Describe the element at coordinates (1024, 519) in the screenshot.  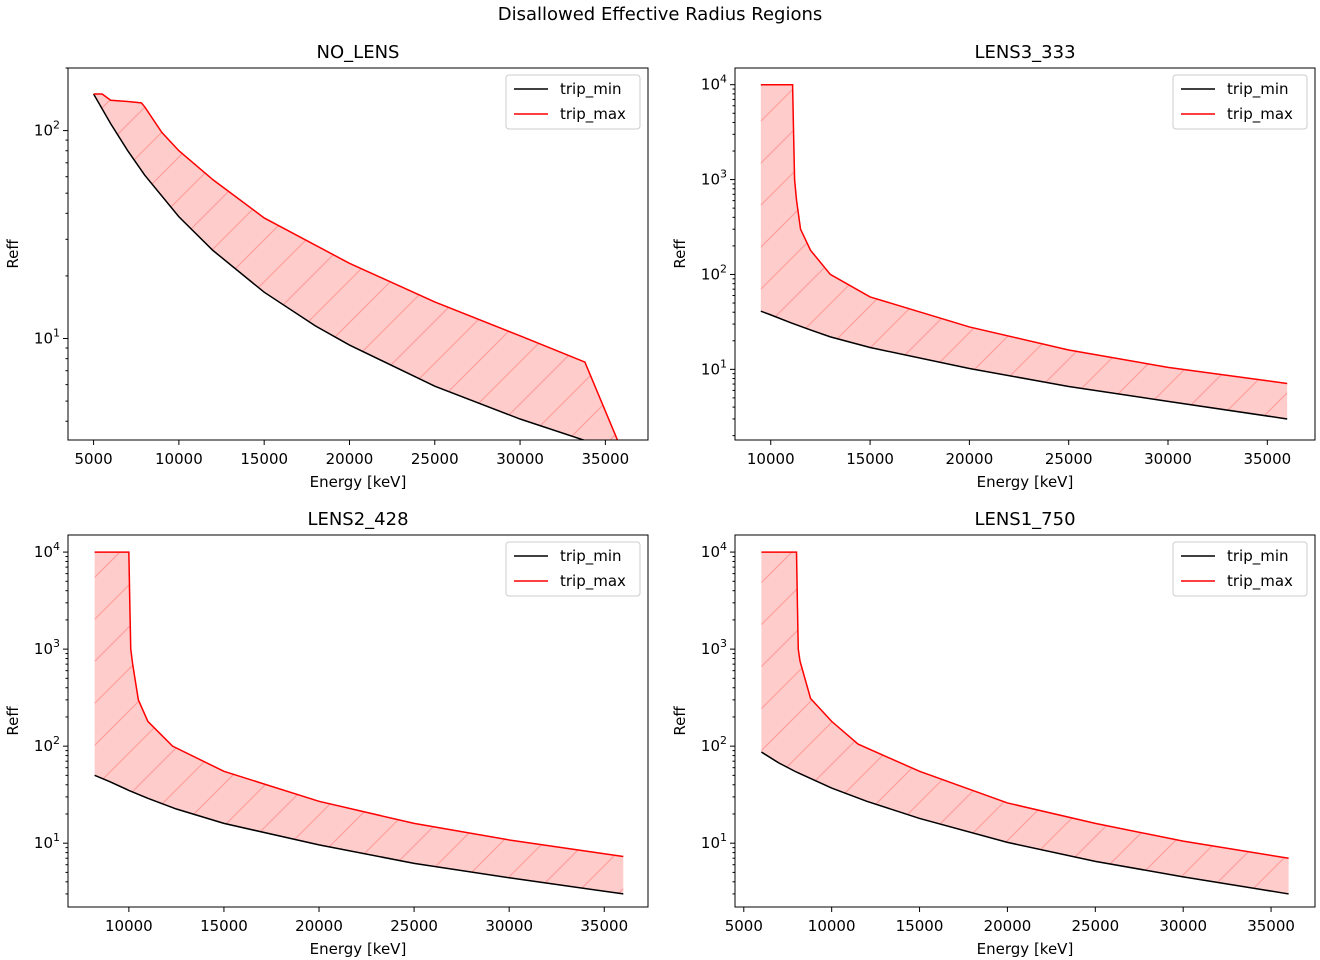
I see `panel-title: LENS1_750` at that location.